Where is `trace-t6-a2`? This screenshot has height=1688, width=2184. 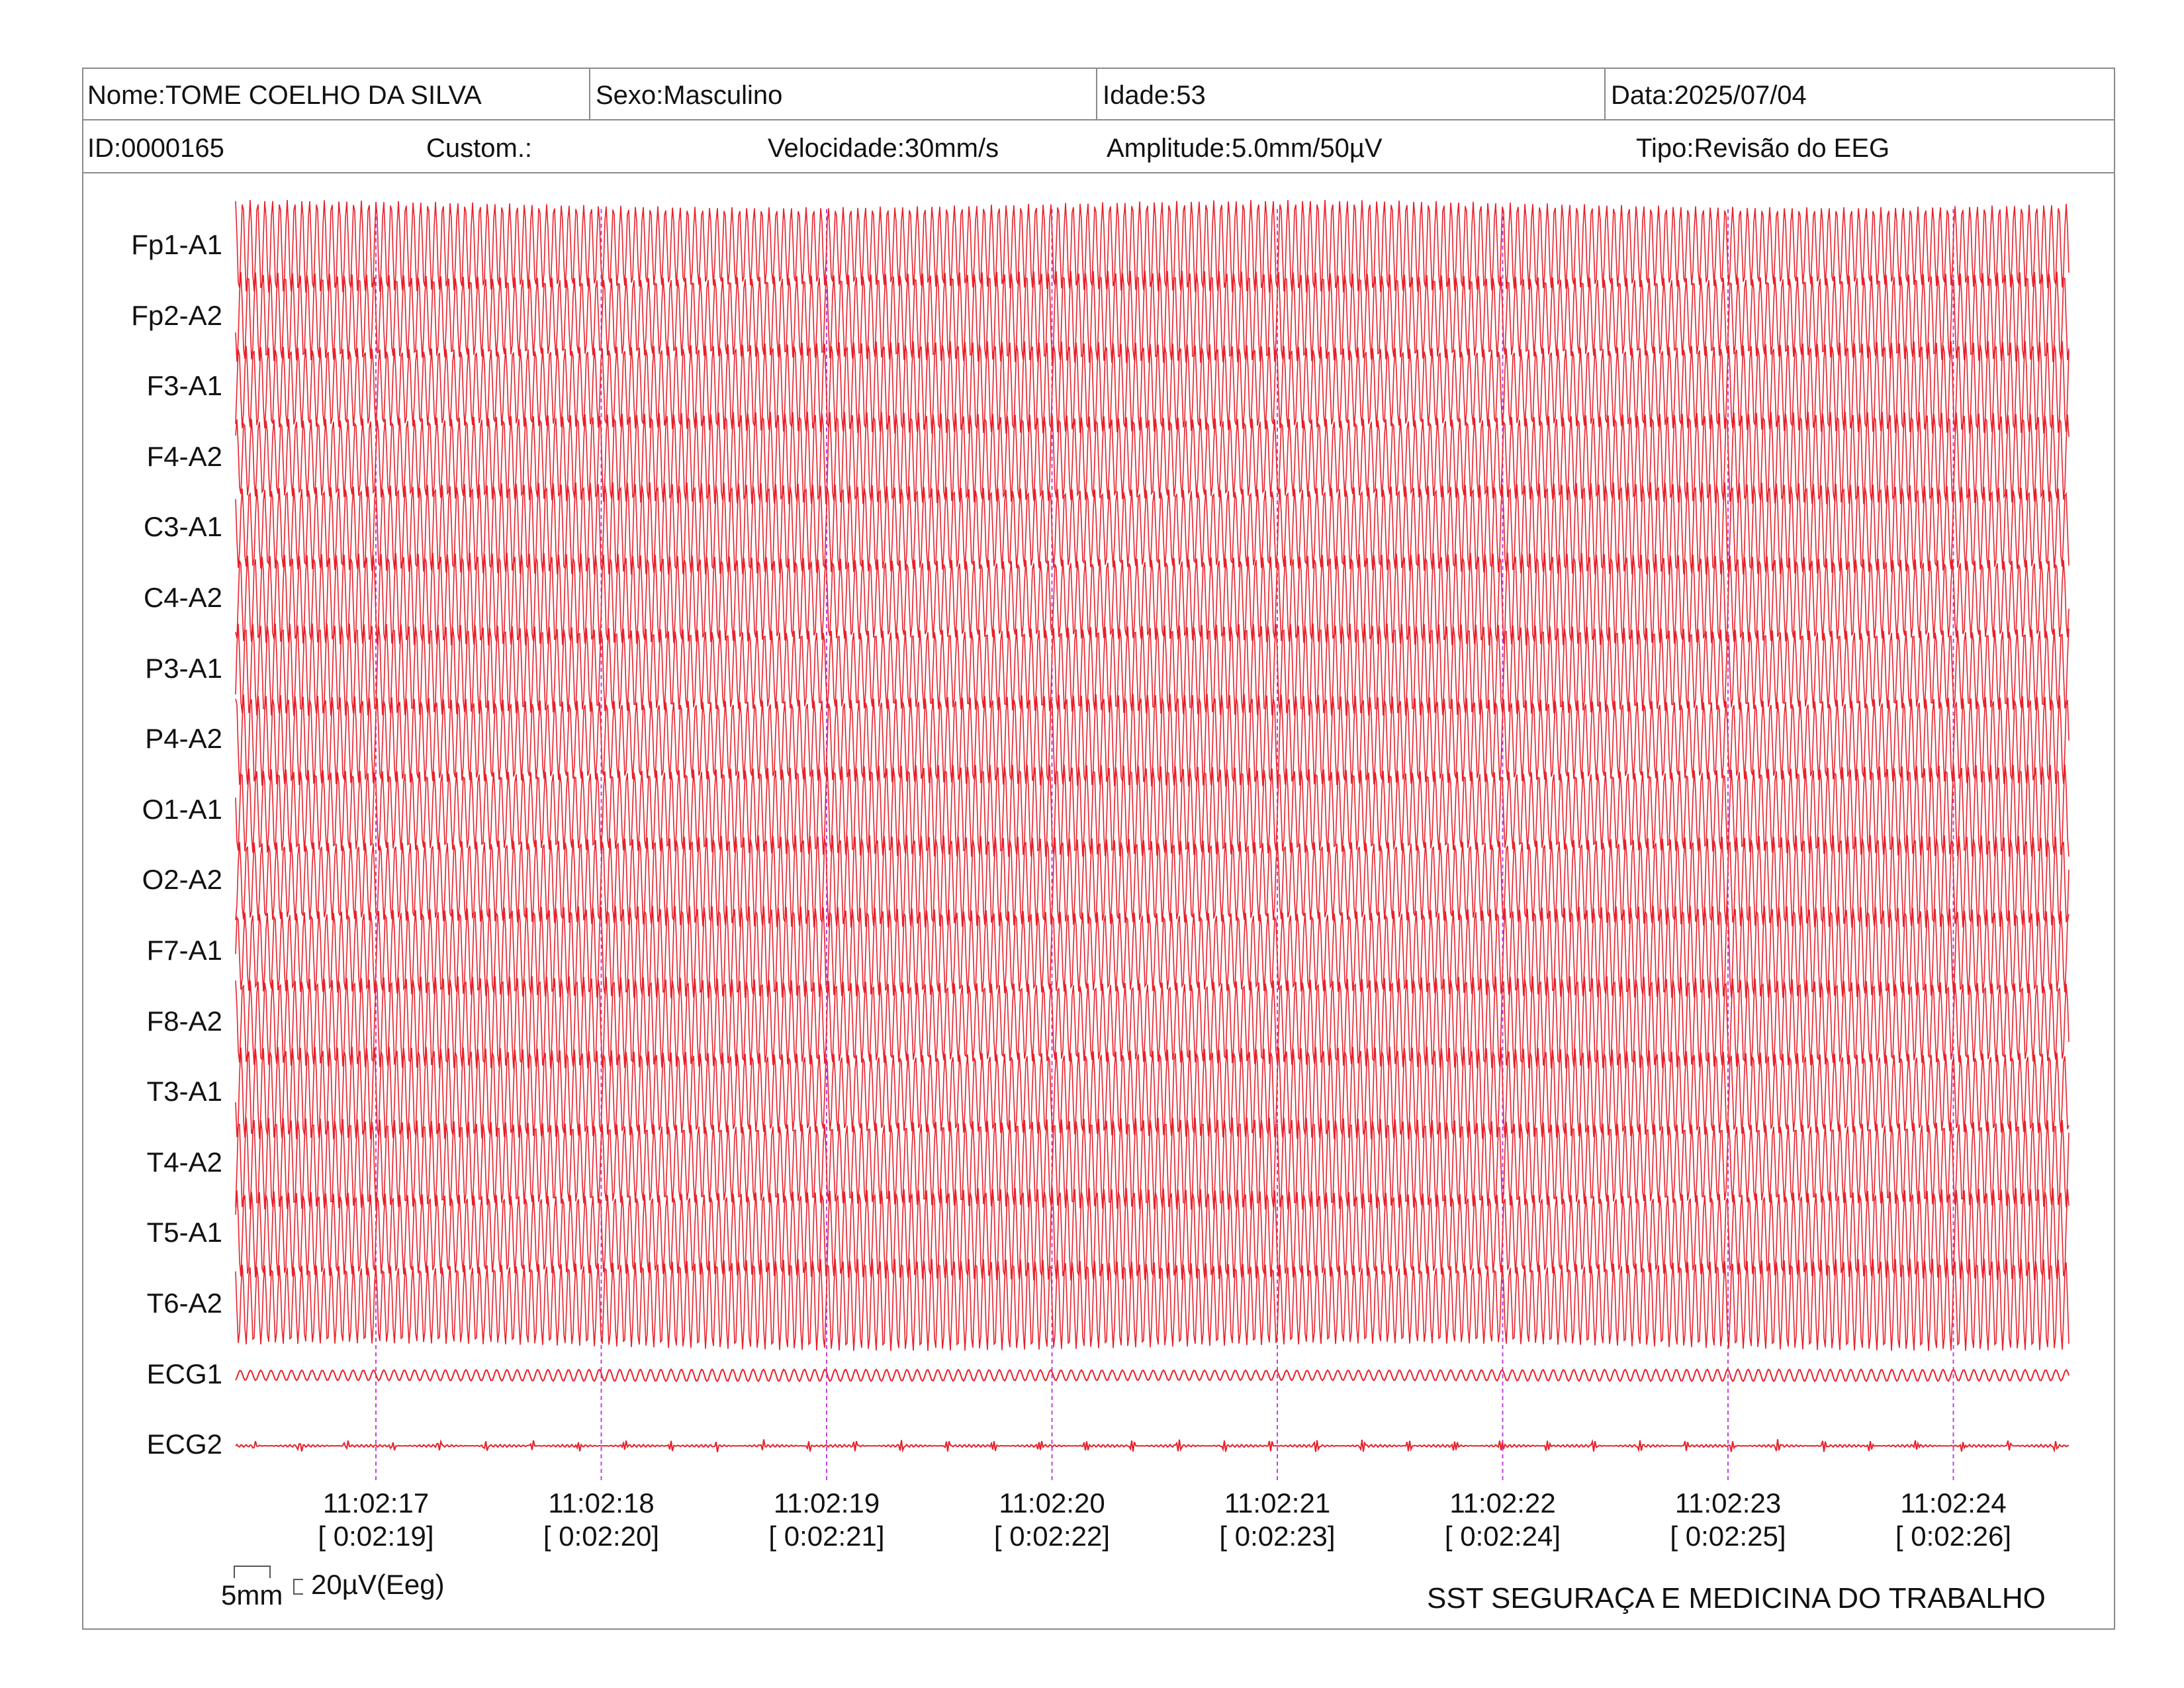
trace-t6-a2 is located at coordinates (1152, 1304).